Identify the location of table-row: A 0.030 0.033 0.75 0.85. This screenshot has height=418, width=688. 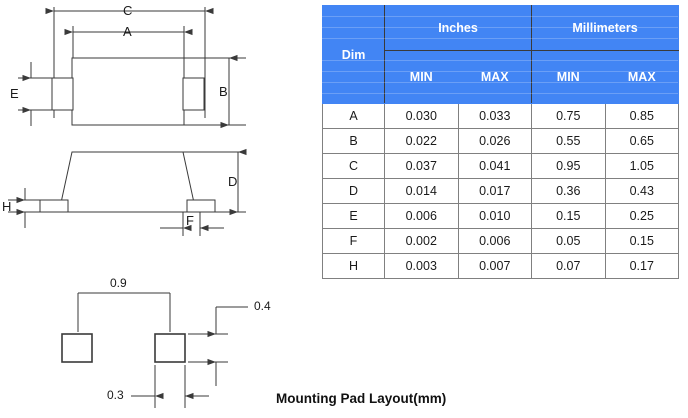
(501, 116).